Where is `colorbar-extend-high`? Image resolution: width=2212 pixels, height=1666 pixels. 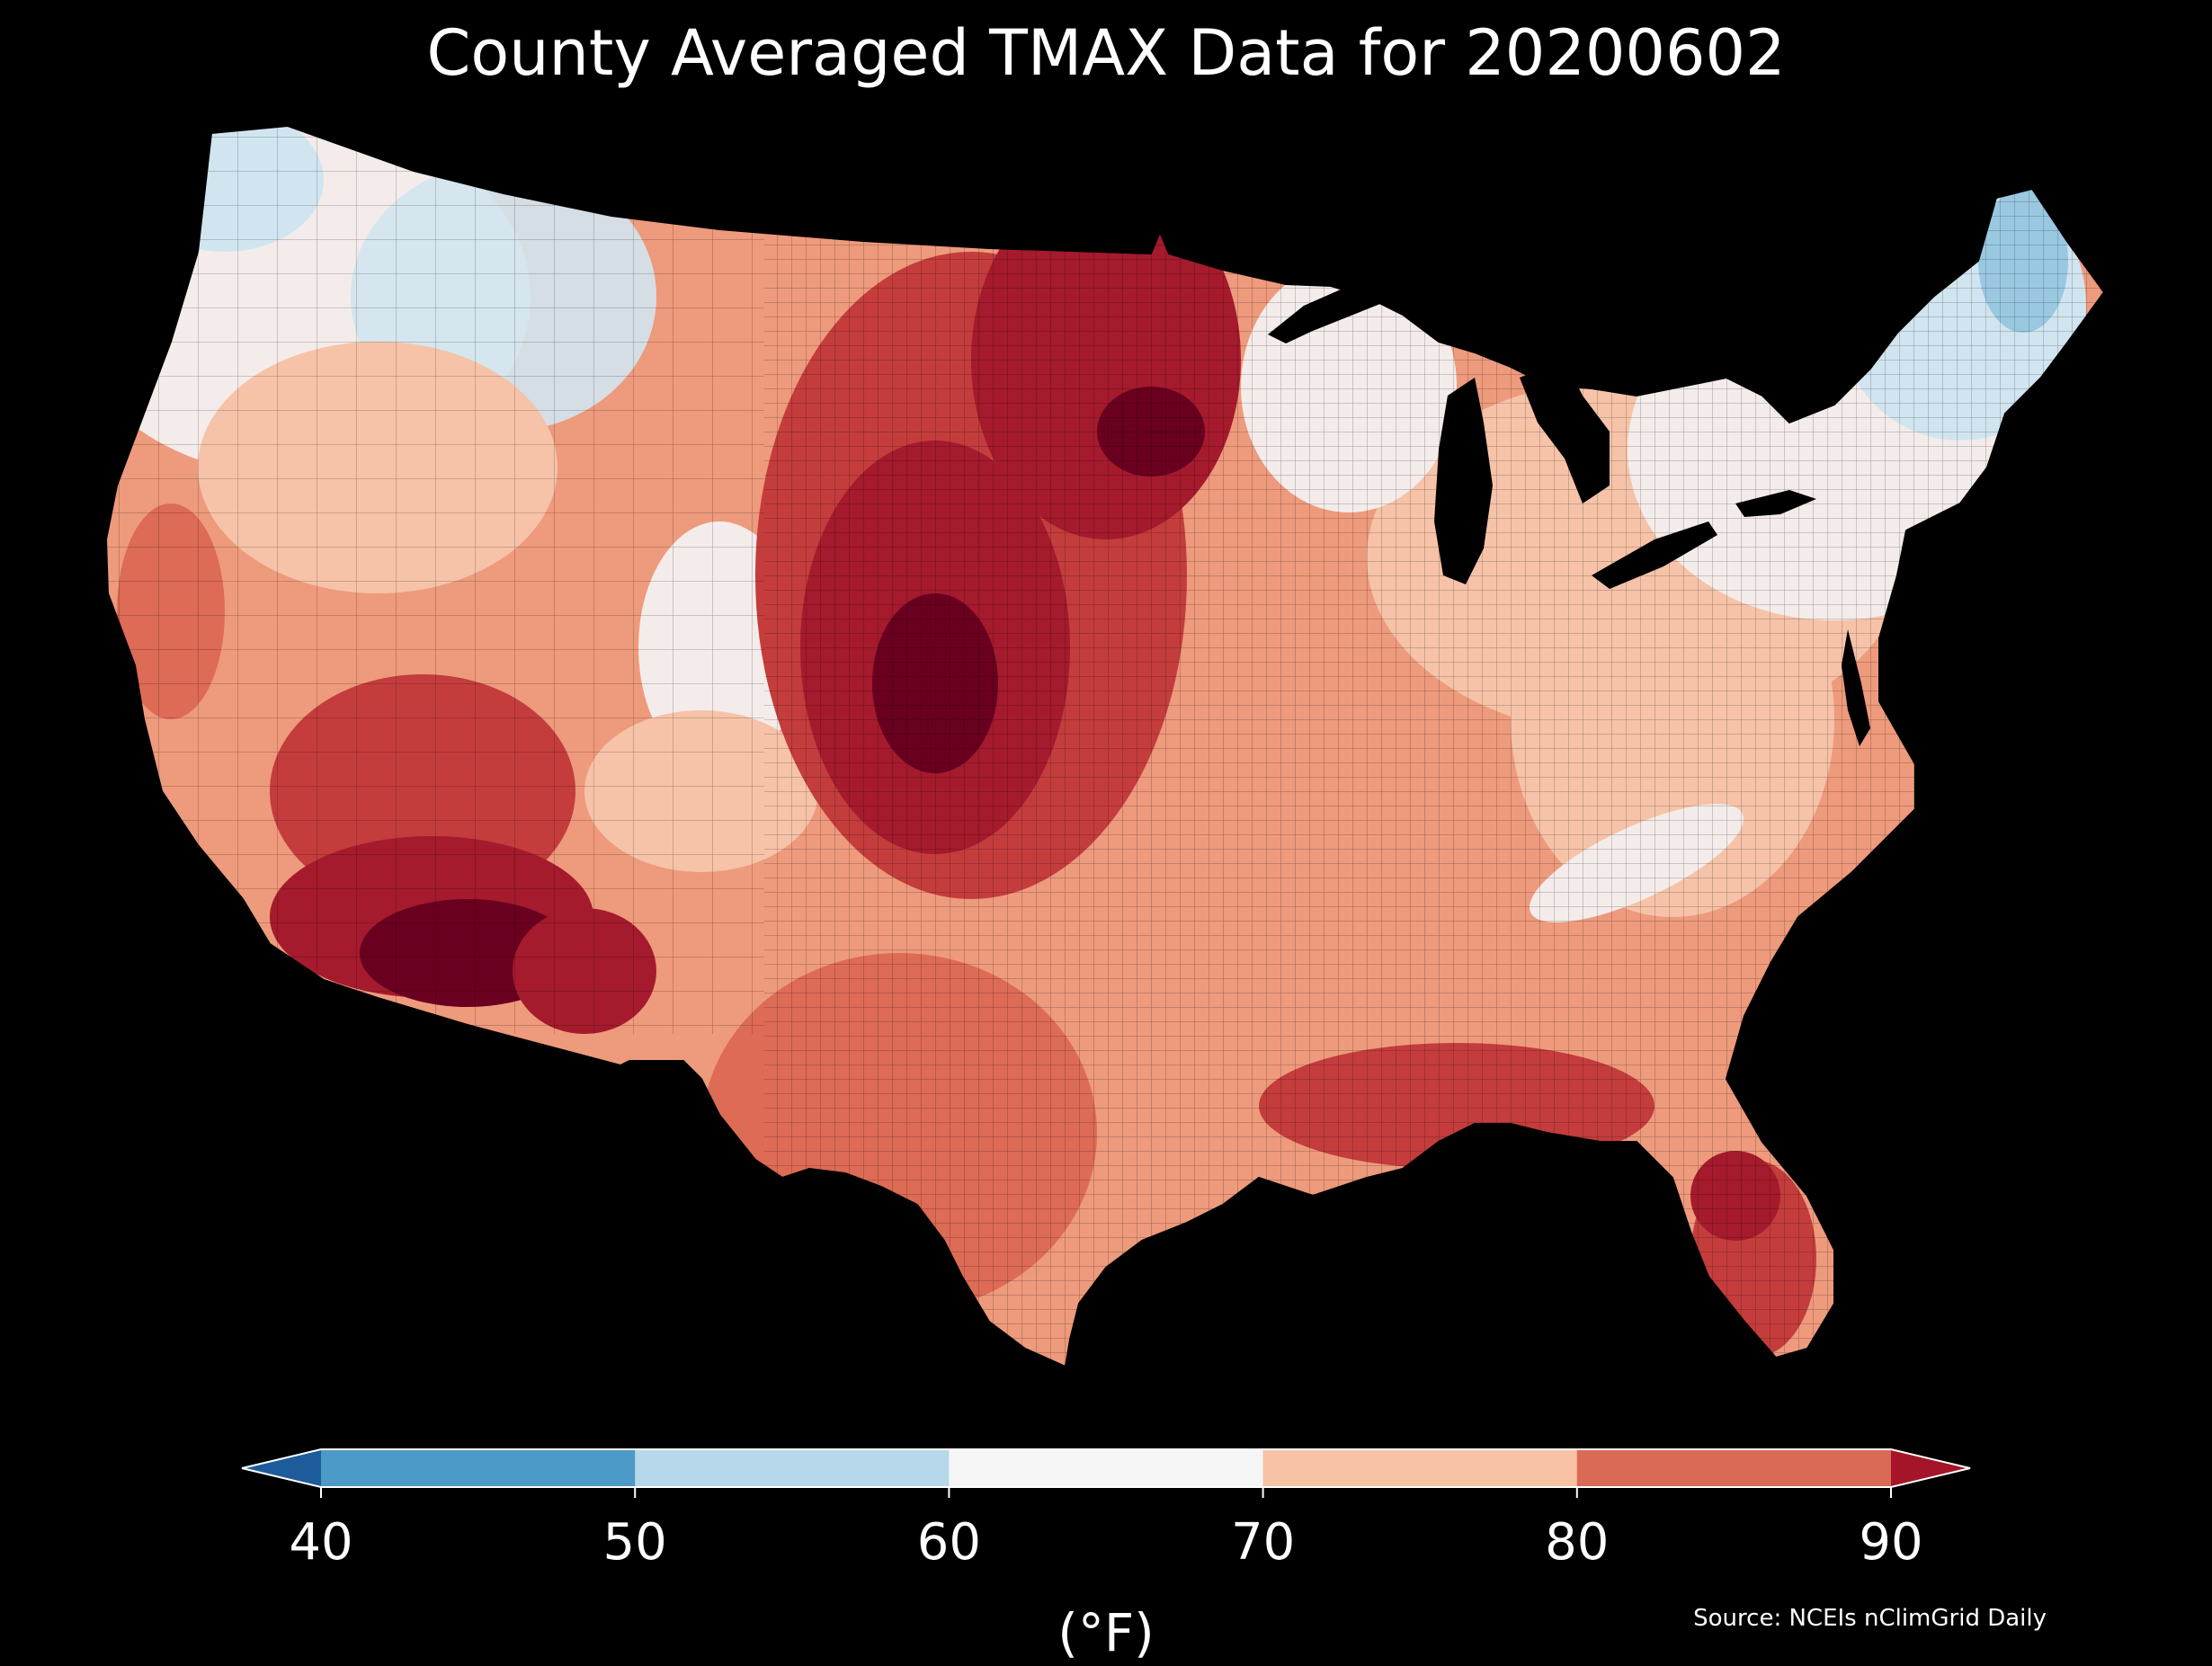 colorbar-extend-high is located at coordinates (1930, 1468).